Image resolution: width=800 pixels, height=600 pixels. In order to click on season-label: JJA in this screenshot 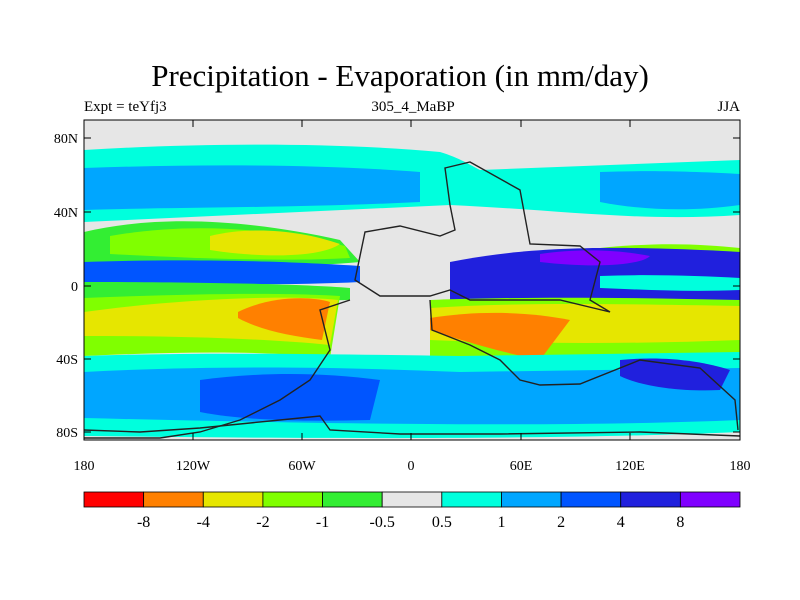, I will do `click(728, 107)`.